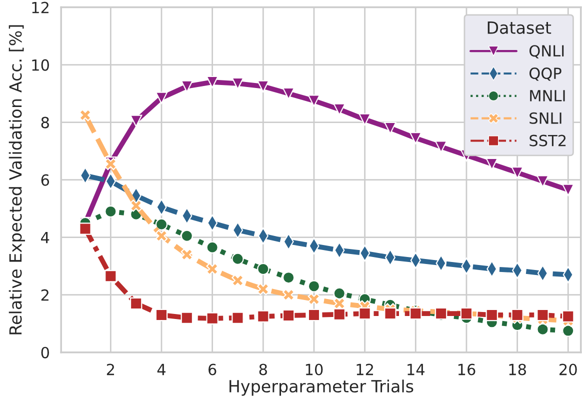 This screenshot has width=582, height=405. What do you see at coordinates (548, 140) in the screenshot?
I see `legend-label: SST2` at bounding box center [548, 140].